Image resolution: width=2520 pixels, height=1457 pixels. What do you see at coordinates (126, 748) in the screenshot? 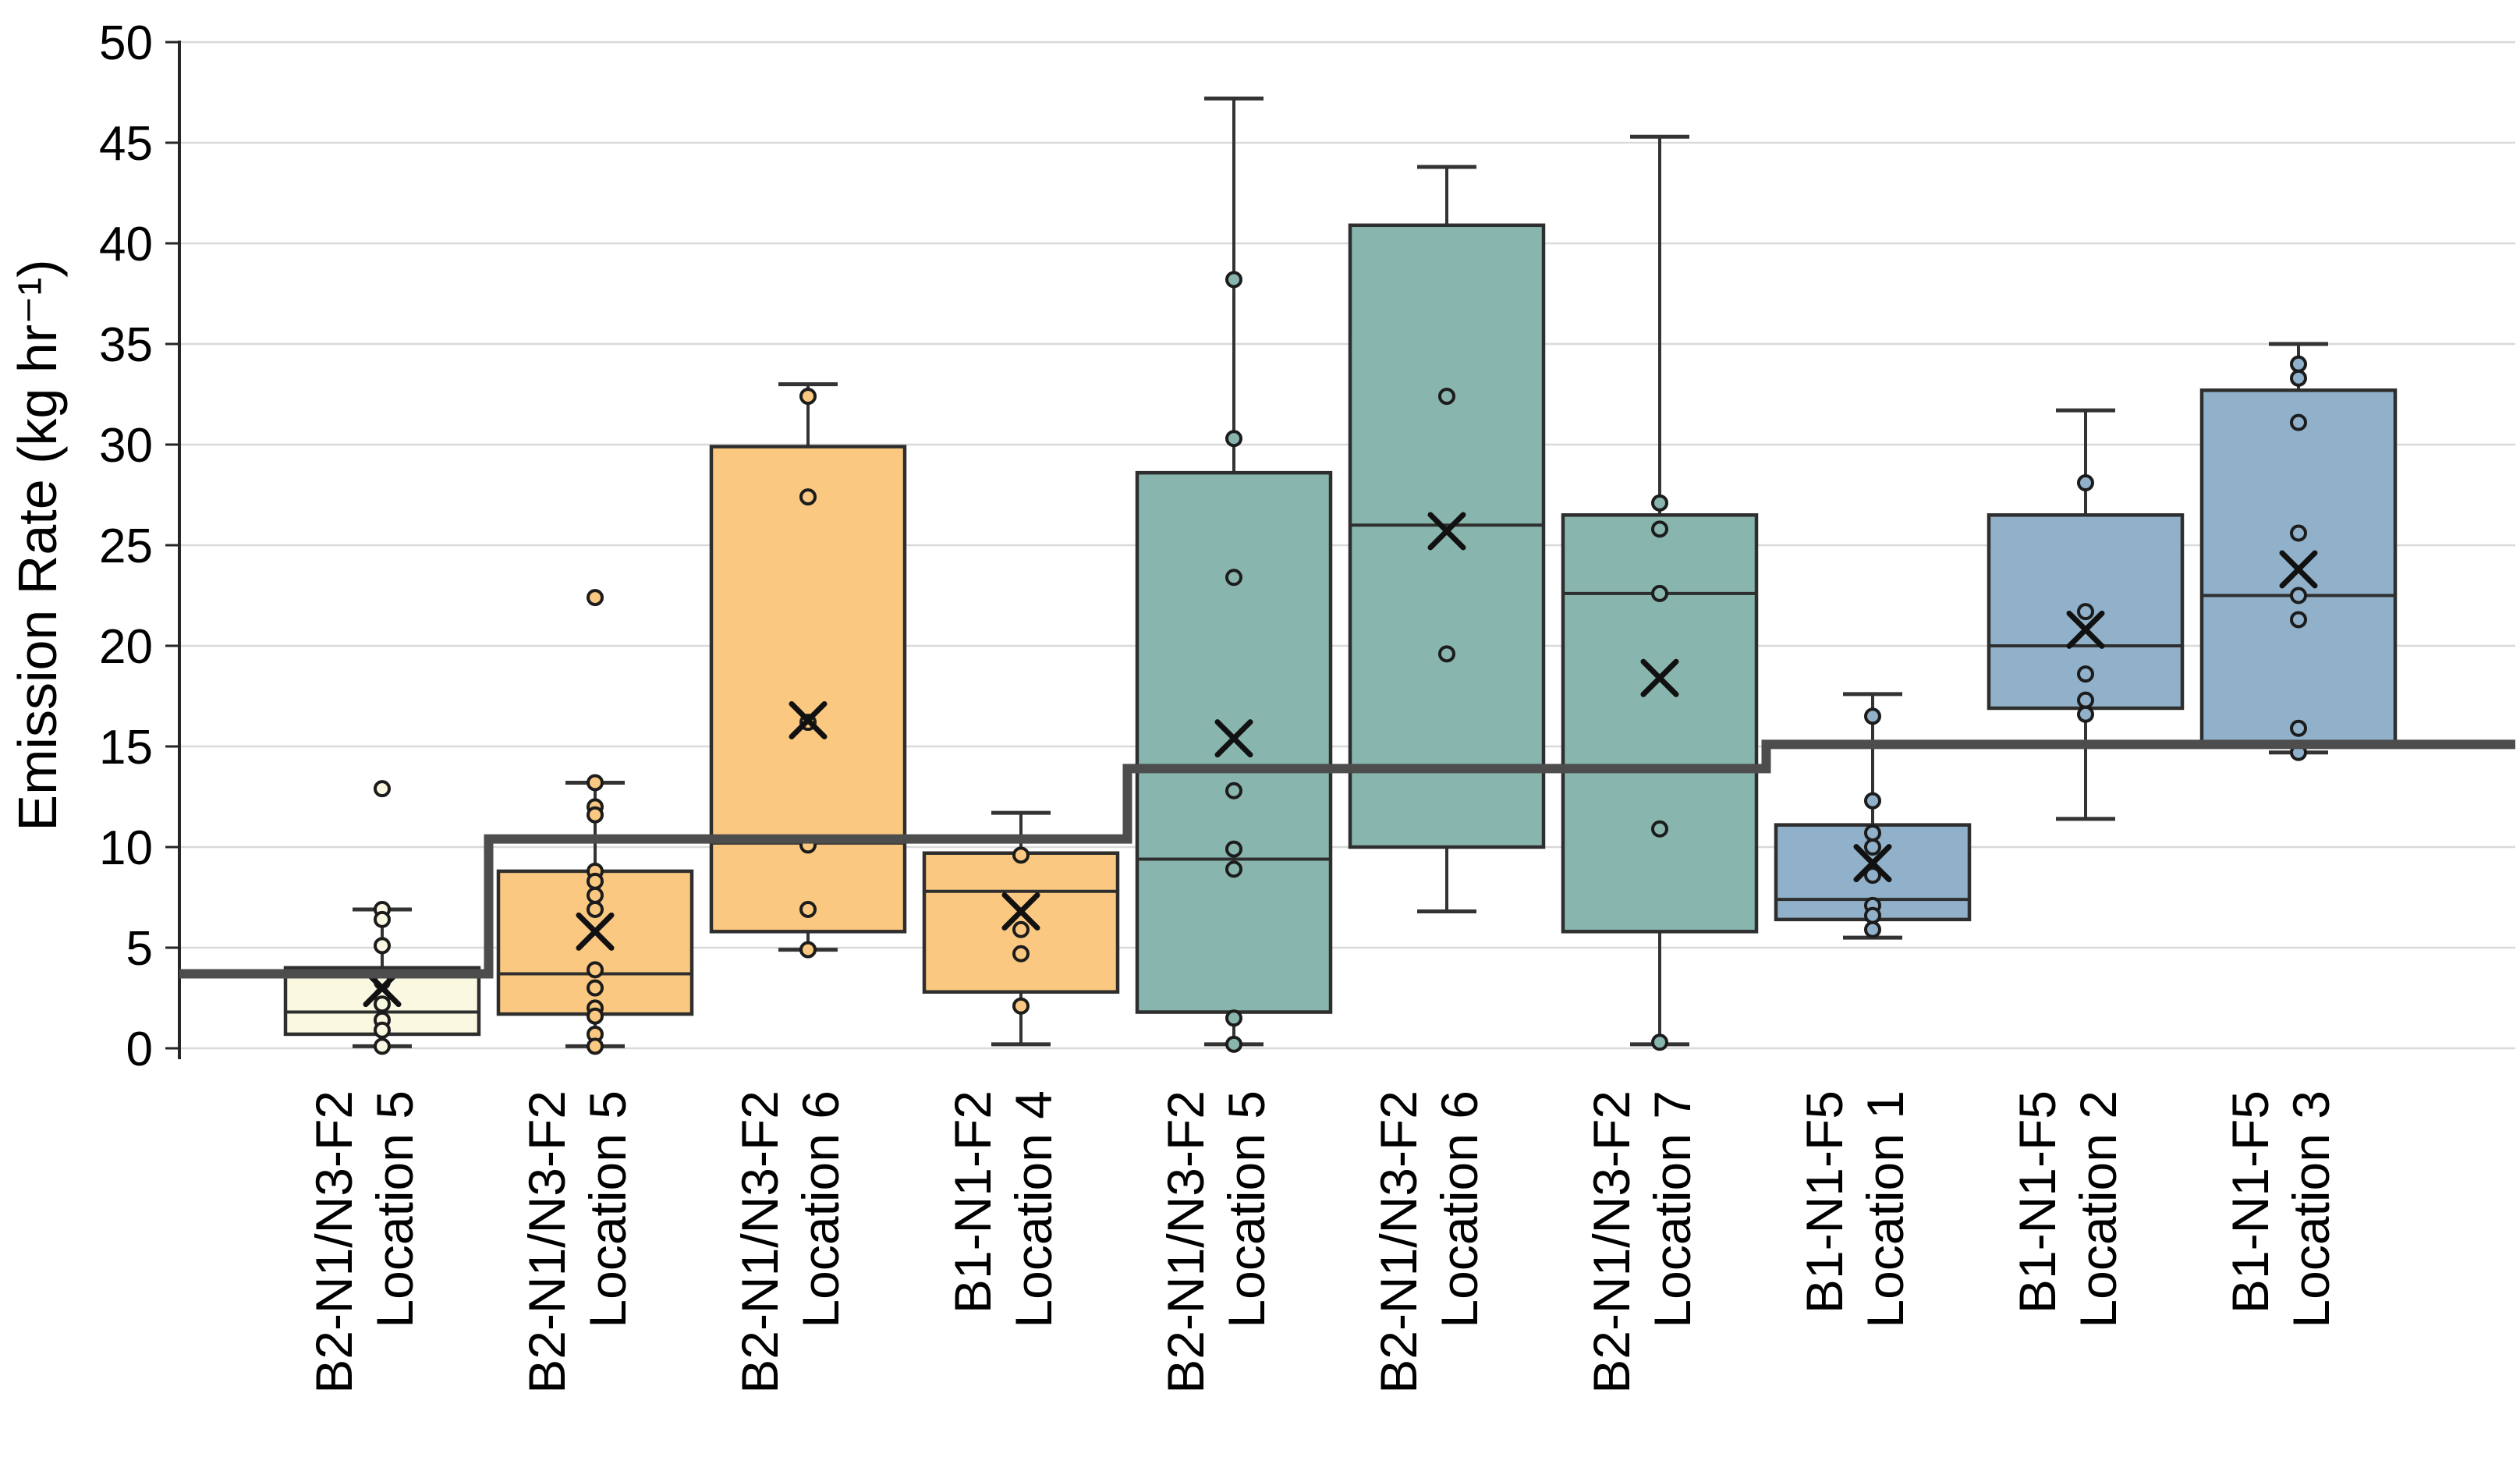
I see `y-tick-label: 15` at bounding box center [126, 748].